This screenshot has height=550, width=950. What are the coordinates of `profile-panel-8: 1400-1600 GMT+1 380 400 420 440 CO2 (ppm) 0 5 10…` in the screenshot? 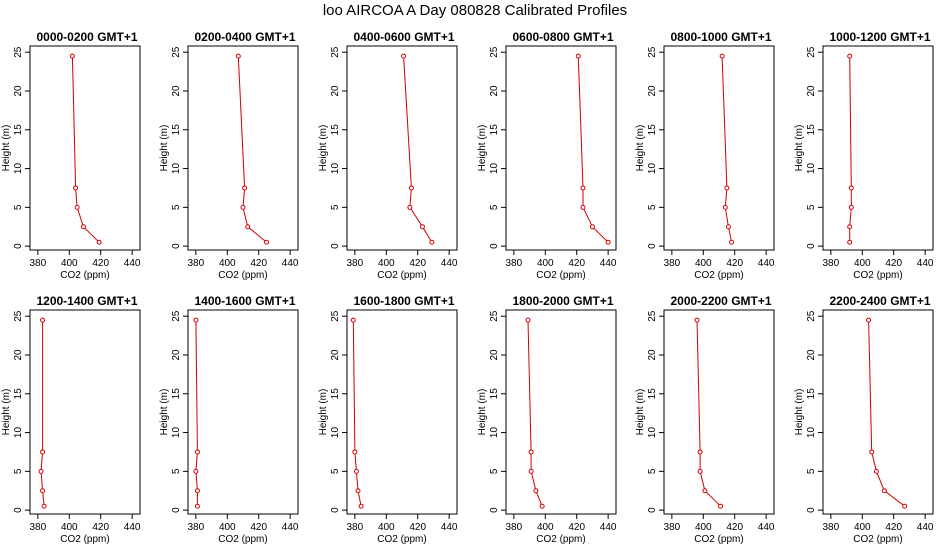 It's located at (229, 419).